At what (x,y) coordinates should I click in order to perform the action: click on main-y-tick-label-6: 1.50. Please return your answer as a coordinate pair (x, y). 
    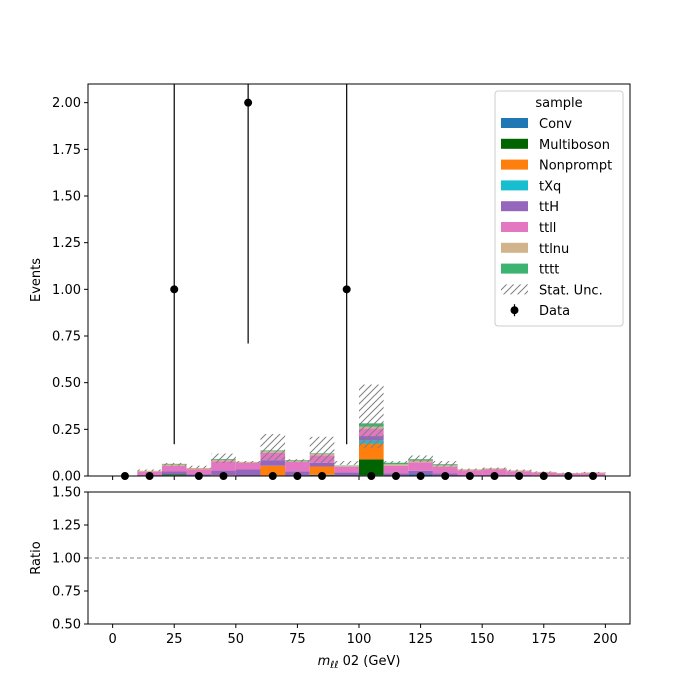
    Looking at the image, I should click on (66, 197).